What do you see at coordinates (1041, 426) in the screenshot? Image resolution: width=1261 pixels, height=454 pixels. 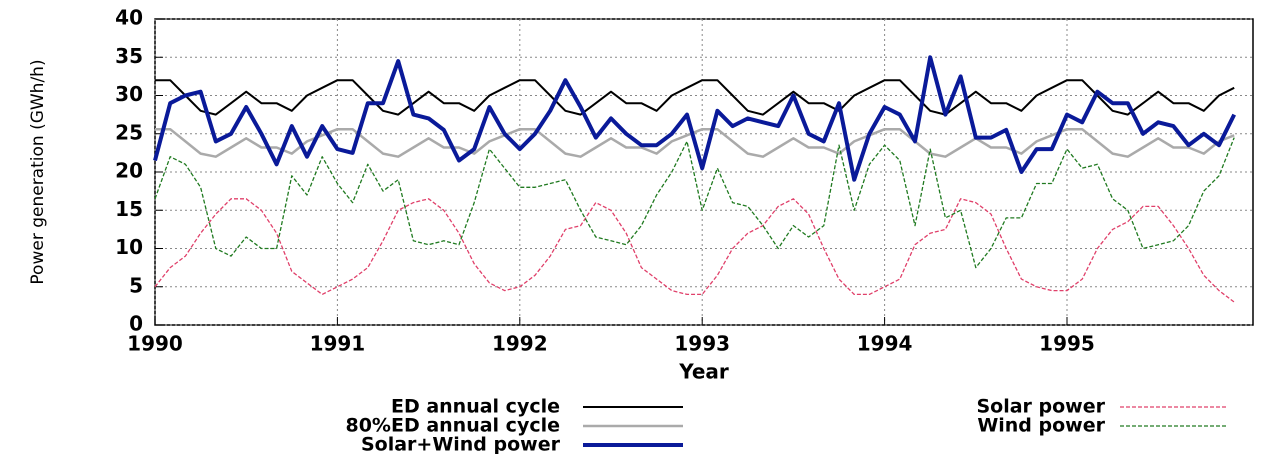 I see `legend-label: Wind power` at bounding box center [1041, 426].